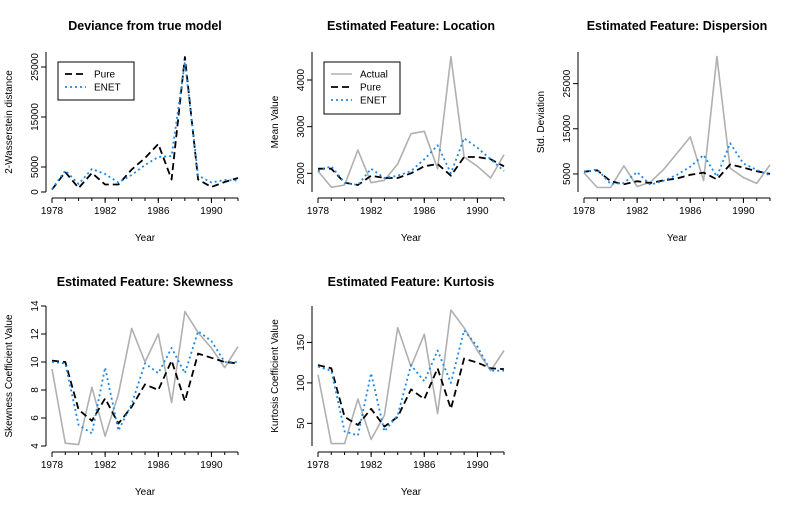 Image resolution: width=799 pixels, height=511 pixels. What do you see at coordinates (35, 306) in the screenshot?
I see `y-tick-label: 14` at bounding box center [35, 306].